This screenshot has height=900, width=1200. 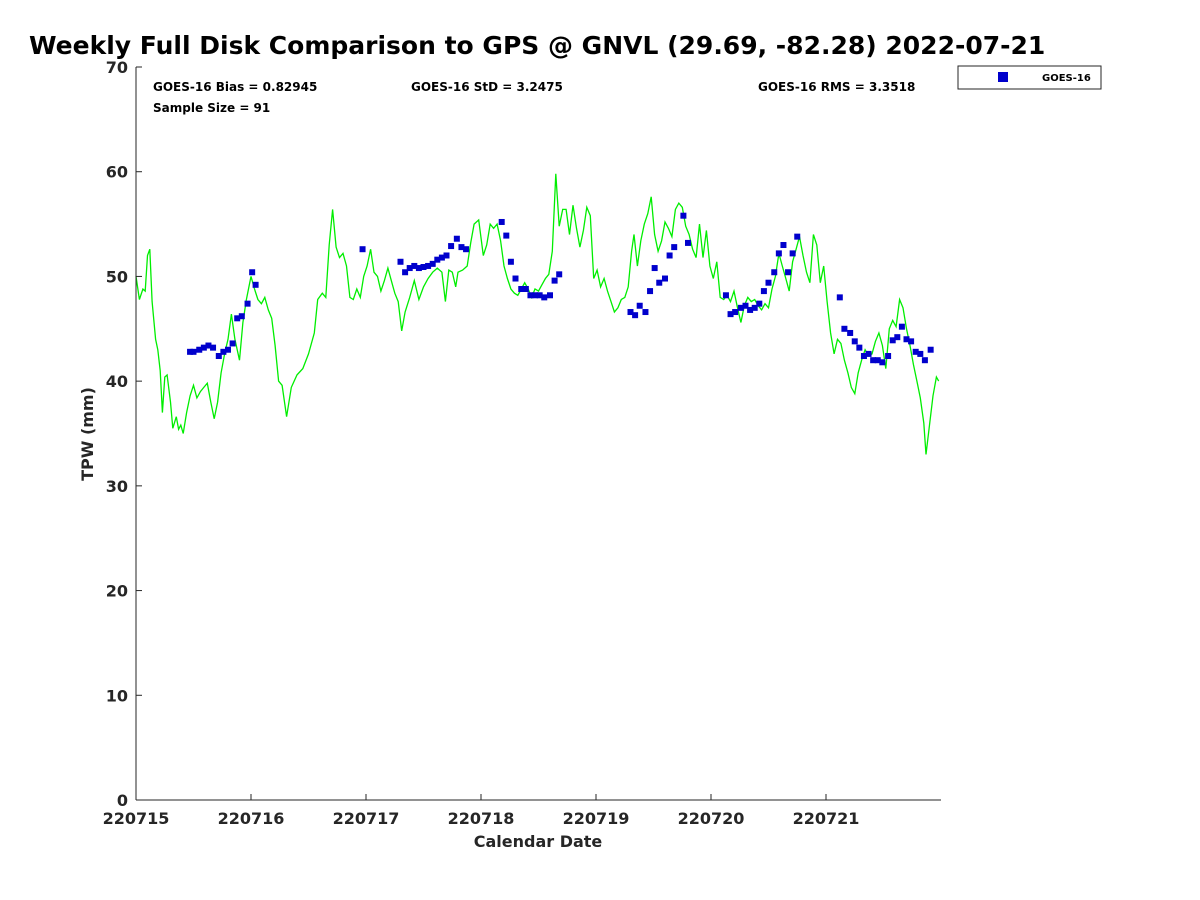 What do you see at coordinates (1066, 78) in the screenshot?
I see `legend-label-goes-16: GOES-16` at bounding box center [1066, 78].